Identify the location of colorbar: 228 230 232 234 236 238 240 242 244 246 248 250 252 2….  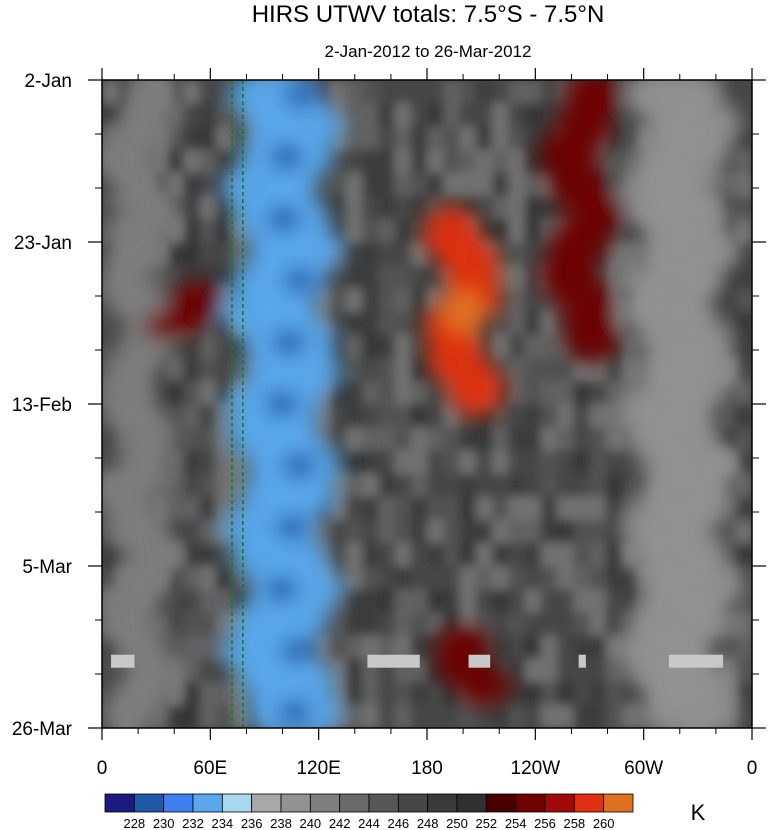
(369, 811).